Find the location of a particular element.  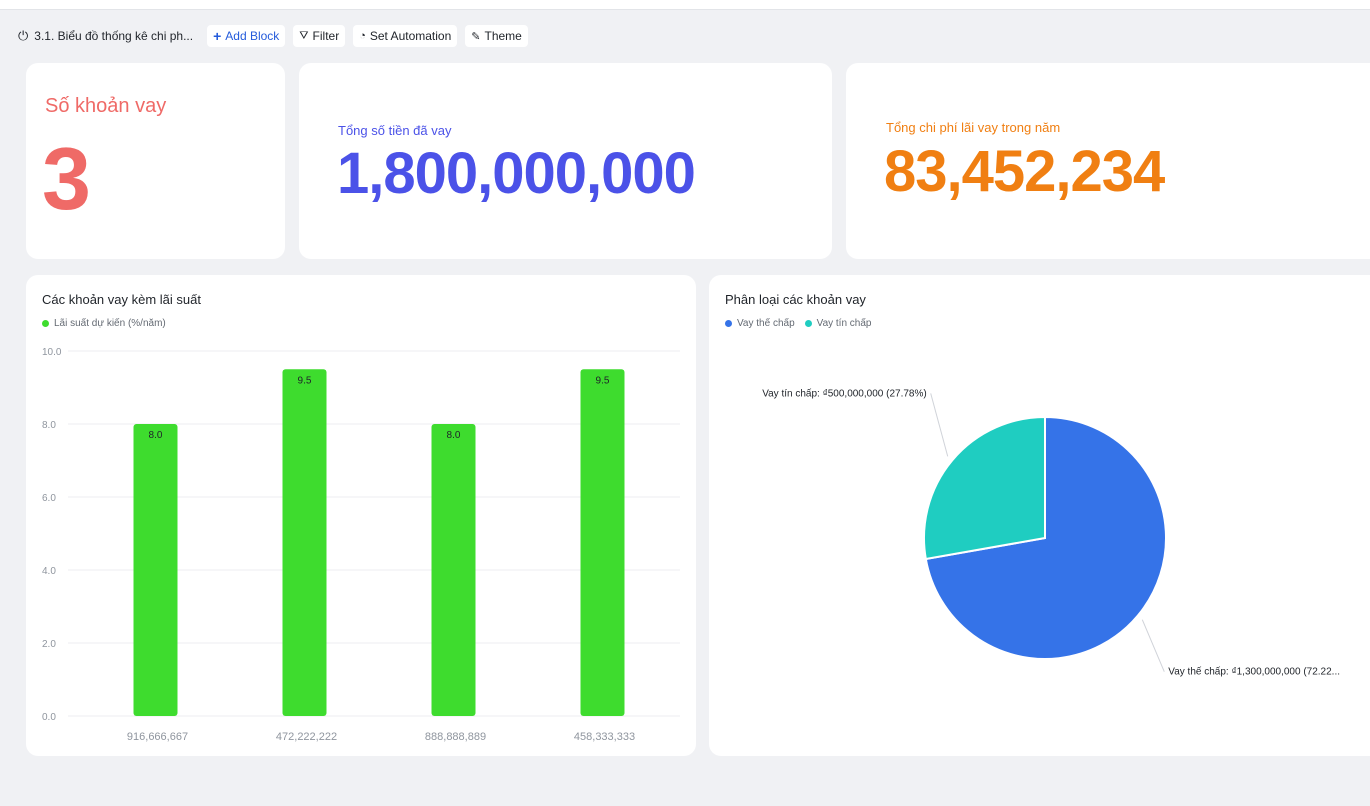

y-tick-label: 6.0 is located at coordinates (49, 498).